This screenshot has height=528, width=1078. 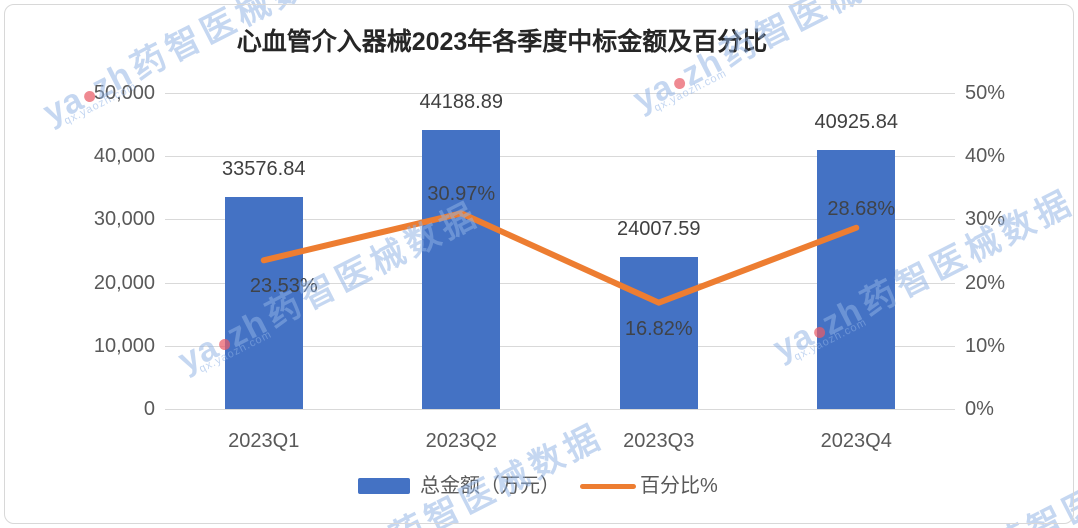 I want to click on y-axis-tick-label: 20,000, so click(x=124, y=282).